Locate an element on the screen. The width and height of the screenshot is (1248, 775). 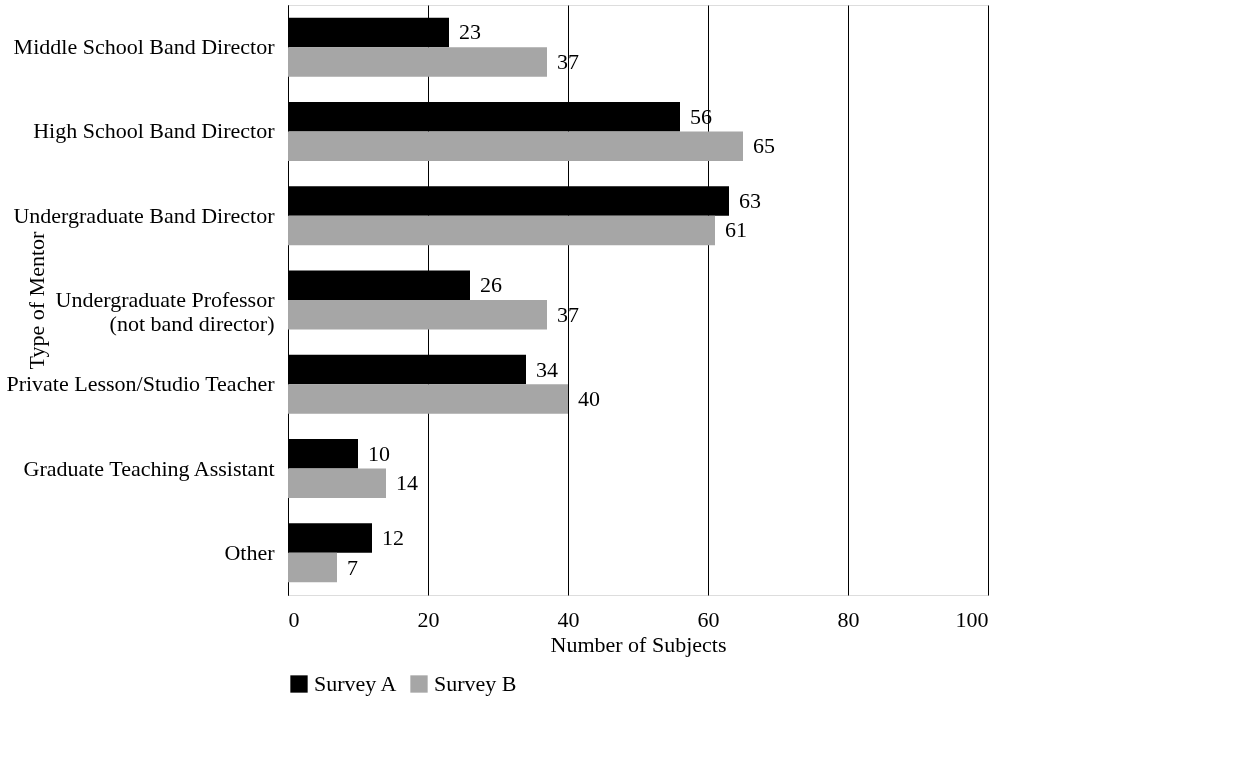
y-axis-title: Type of Mentor is located at coordinates (36, 300).